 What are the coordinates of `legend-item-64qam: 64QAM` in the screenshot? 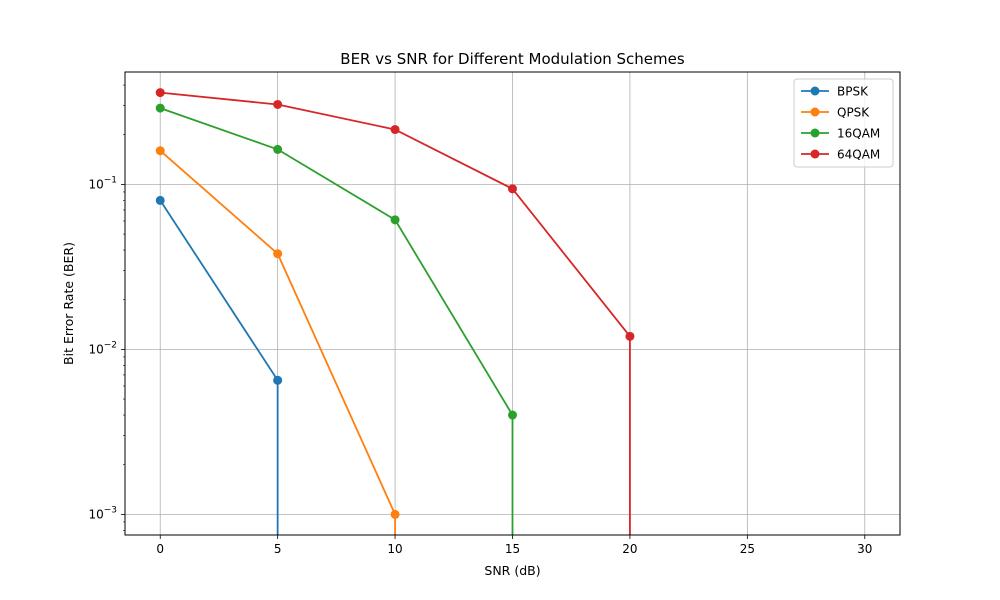 It's located at (840, 155).